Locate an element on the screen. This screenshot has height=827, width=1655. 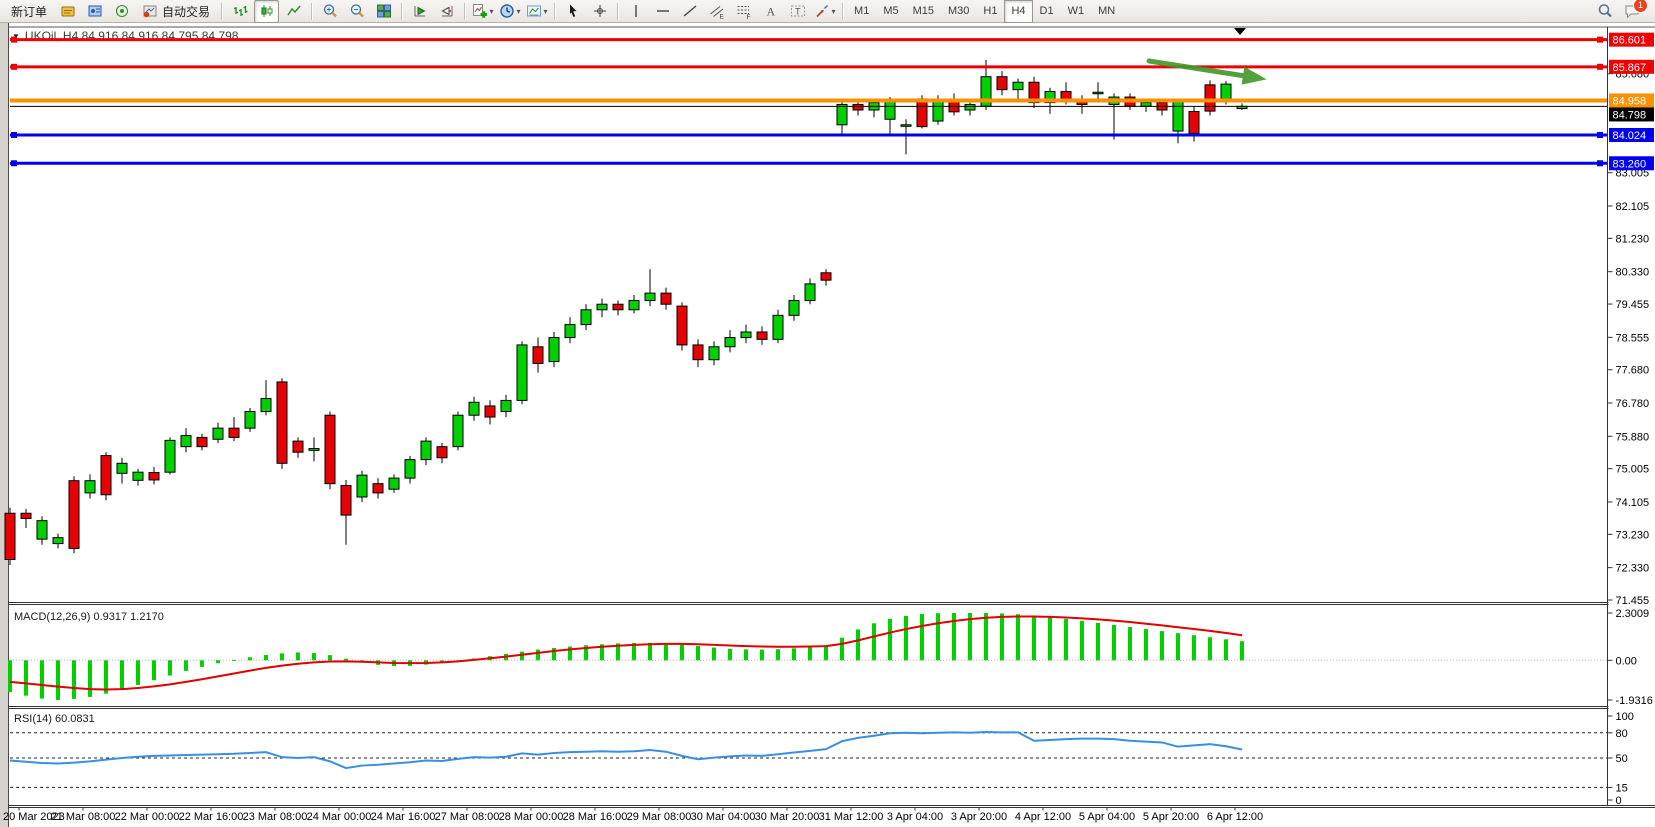
label-icon: T is located at coordinates (797, 11).